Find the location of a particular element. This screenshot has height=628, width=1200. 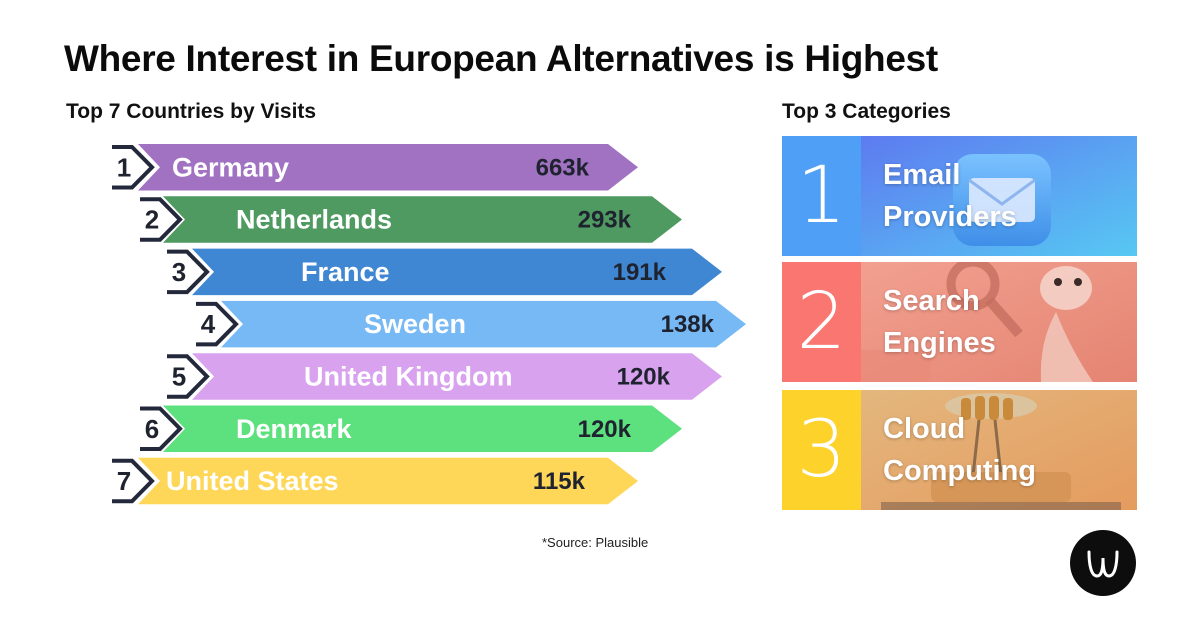

country-row: 3 France 191k is located at coordinates (444, 272).